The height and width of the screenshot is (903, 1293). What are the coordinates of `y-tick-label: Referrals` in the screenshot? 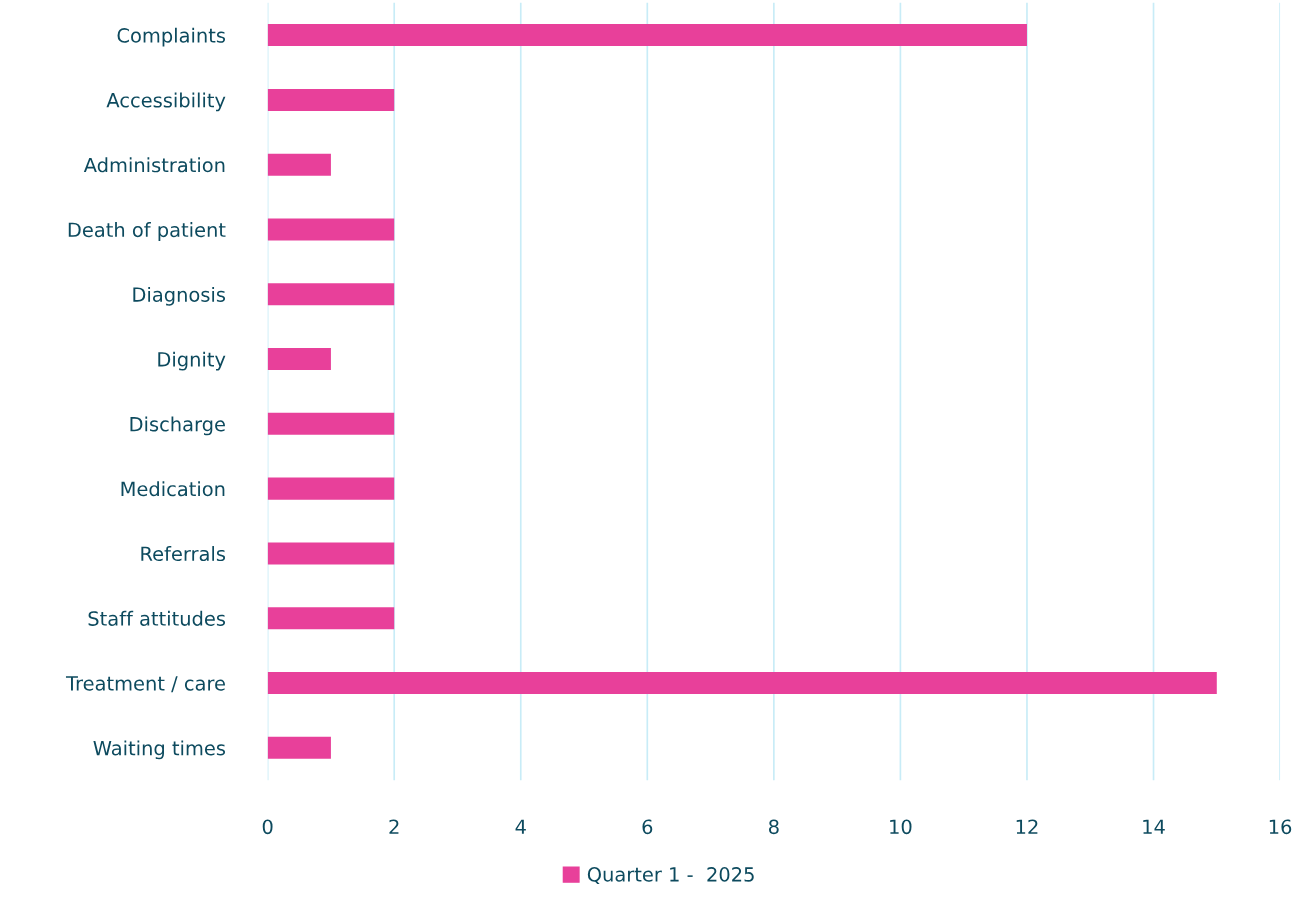 It's located at (183, 554).